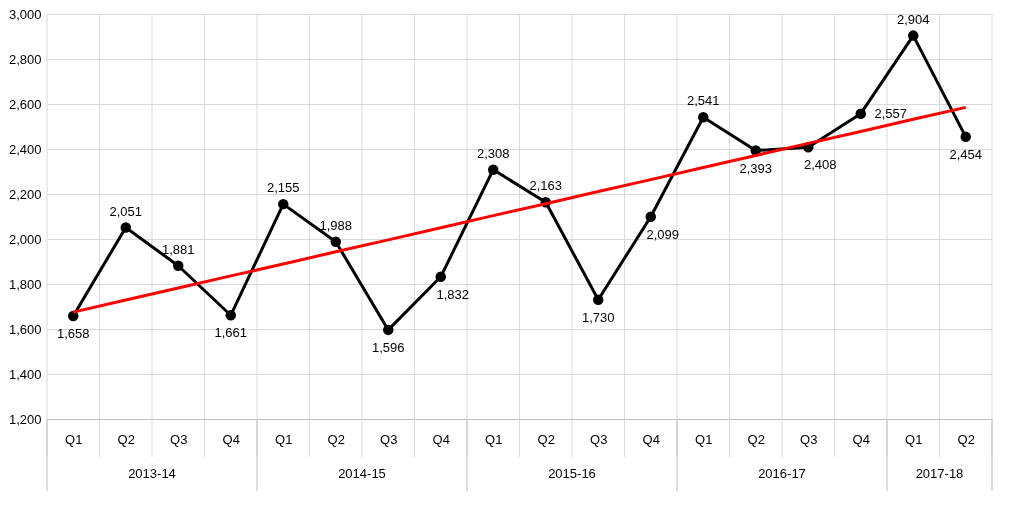 This screenshot has width=1022, height=521. What do you see at coordinates (25, 329) in the screenshot?
I see `y-tick-label: 1,600` at bounding box center [25, 329].